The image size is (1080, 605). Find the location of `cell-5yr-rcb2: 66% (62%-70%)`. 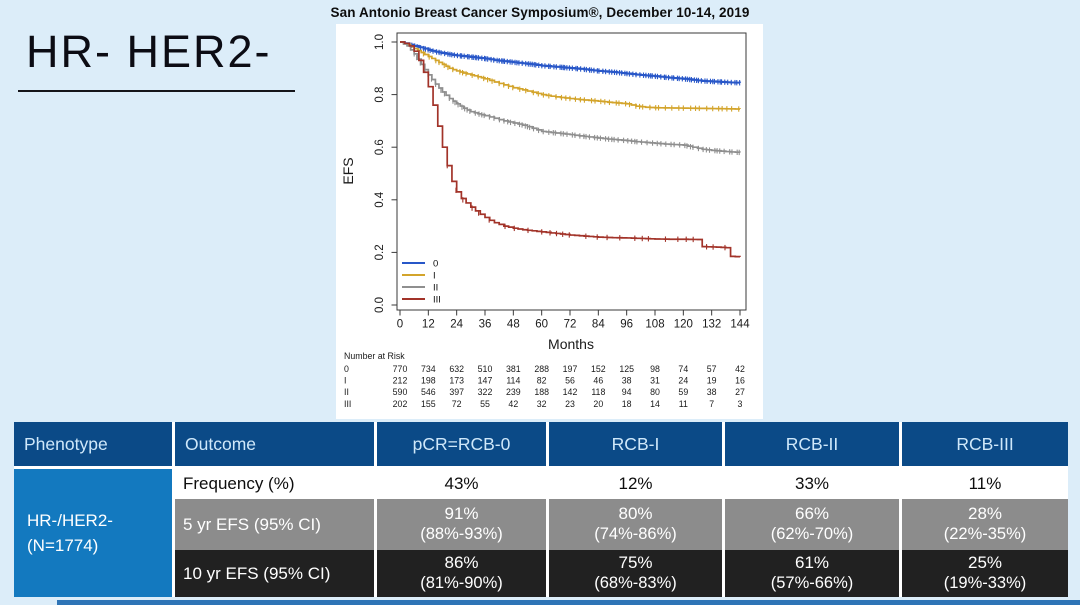

cell-5yr-rcb2: 66% (62%-70%) is located at coordinates (812, 524).